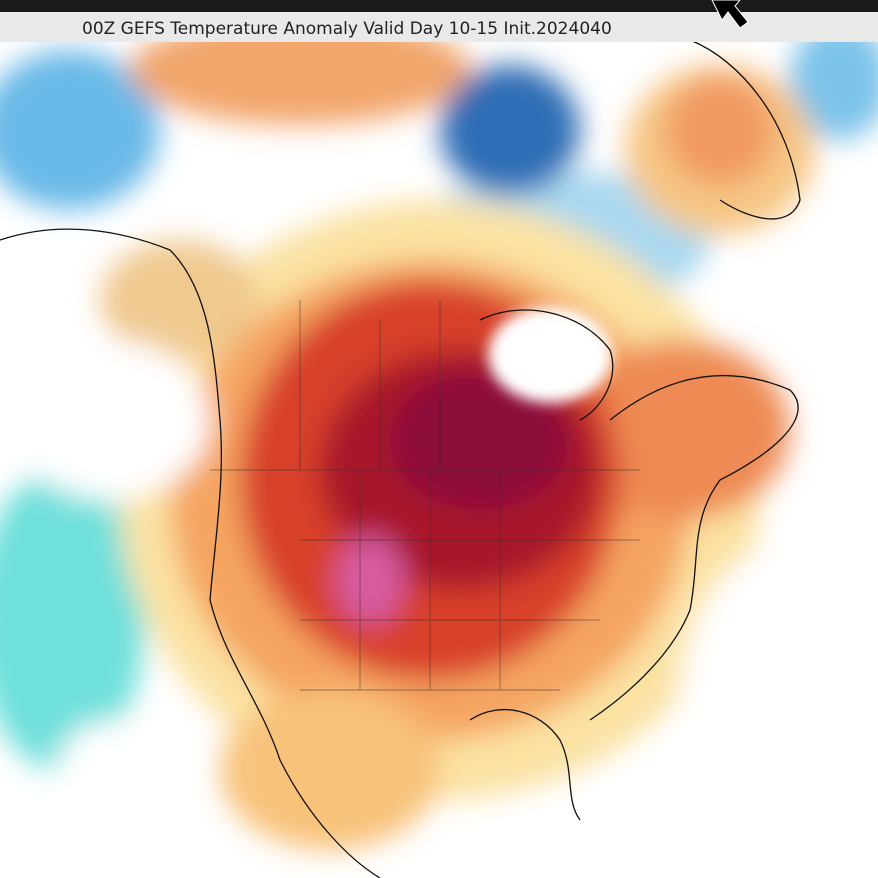 This screenshot has height=878, width=878. What do you see at coordinates (550, 355) in the screenshot?
I see `hudson-bay` at bounding box center [550, 355].